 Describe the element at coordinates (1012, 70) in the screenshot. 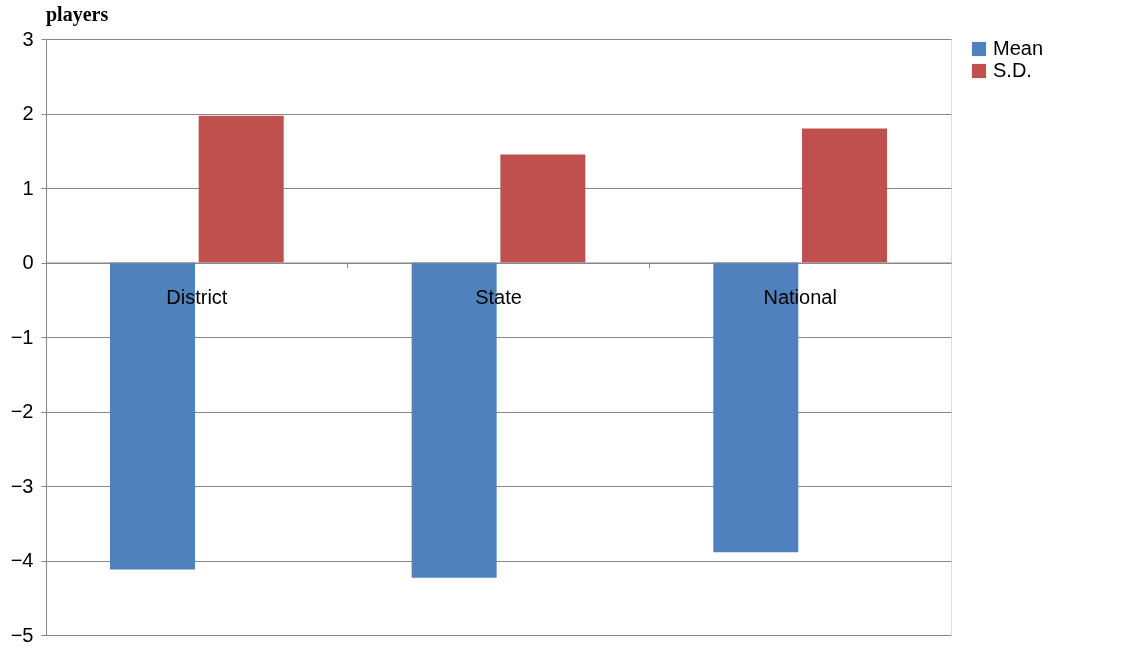

I see `legend-label: S.D.` at that location.